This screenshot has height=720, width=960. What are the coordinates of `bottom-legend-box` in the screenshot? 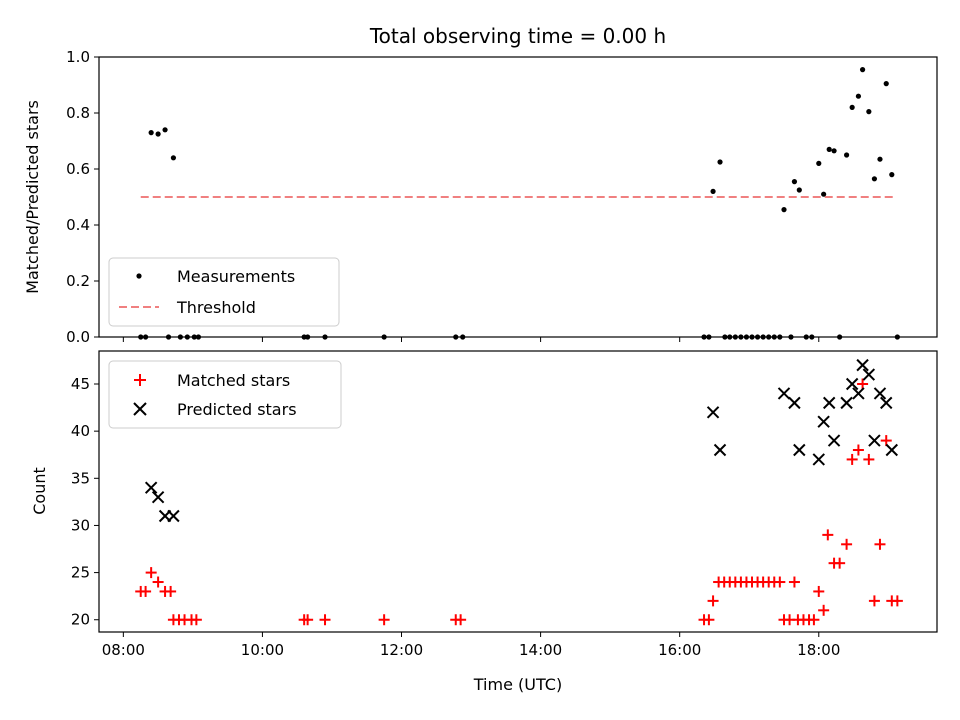 It's located at (225, 394).